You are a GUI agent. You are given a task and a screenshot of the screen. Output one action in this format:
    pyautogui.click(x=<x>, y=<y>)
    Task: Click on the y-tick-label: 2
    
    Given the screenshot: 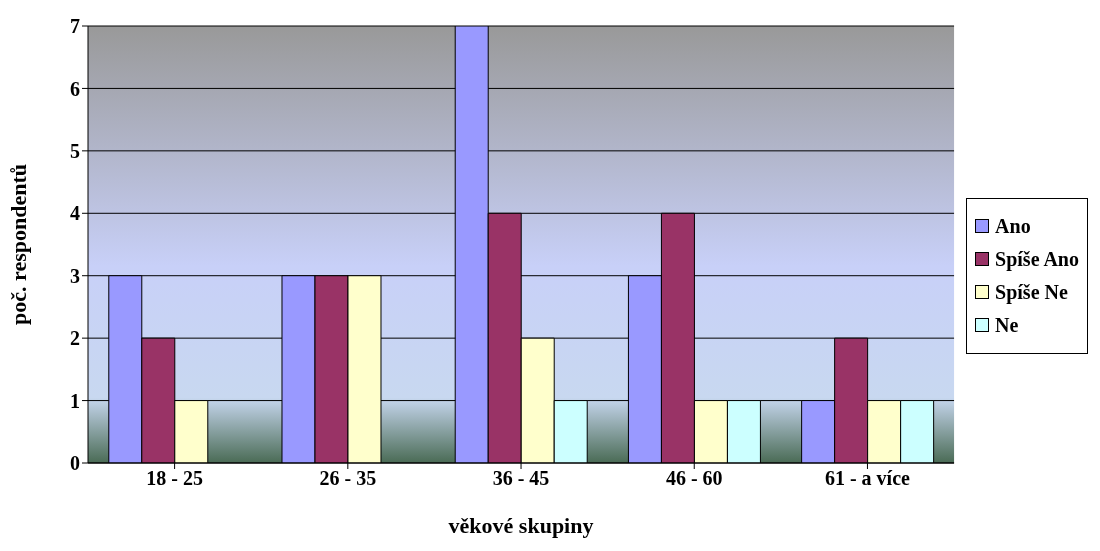 What is the action you would take?
    pyautogui.click(x=75, y=338)
    